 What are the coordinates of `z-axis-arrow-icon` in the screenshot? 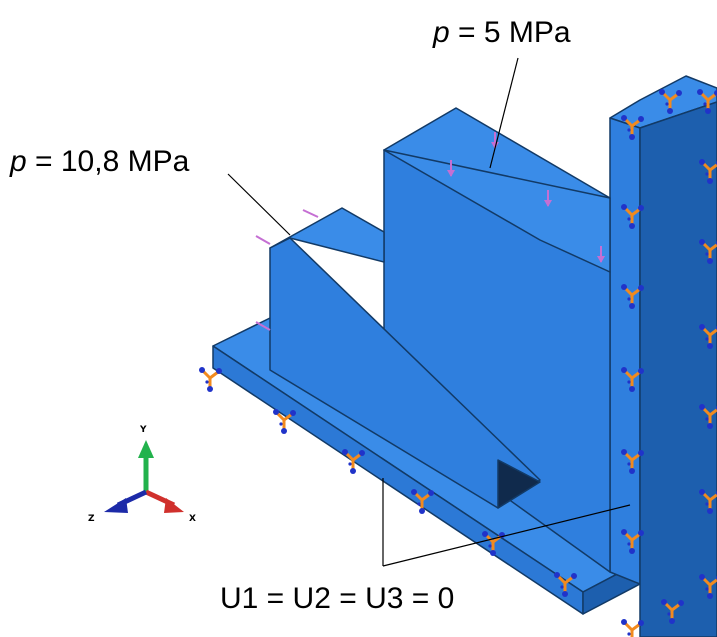 It's located at (116, 505).